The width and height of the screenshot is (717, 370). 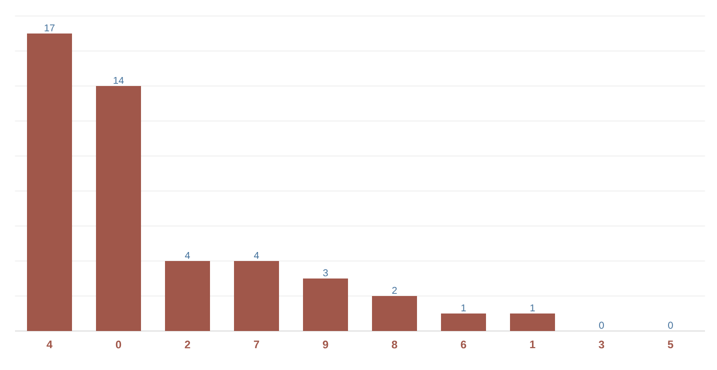 What do you see at coordinates (257, 344) in the screenshot?
I see `x-tick-label: 7` at bounding box center [257, 344].